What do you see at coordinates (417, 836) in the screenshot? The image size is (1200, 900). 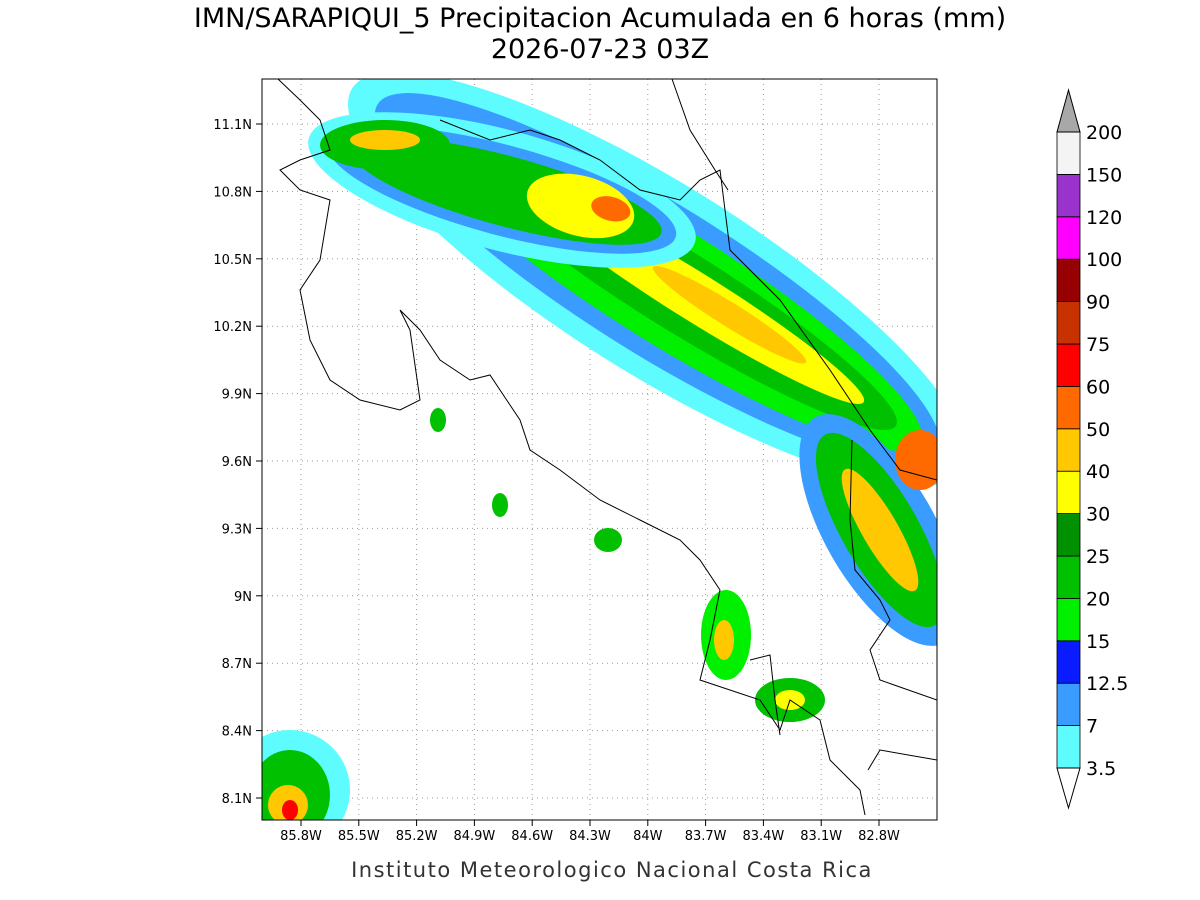 I see `lon-label: 85.2W` at bounding box center [417, 836].